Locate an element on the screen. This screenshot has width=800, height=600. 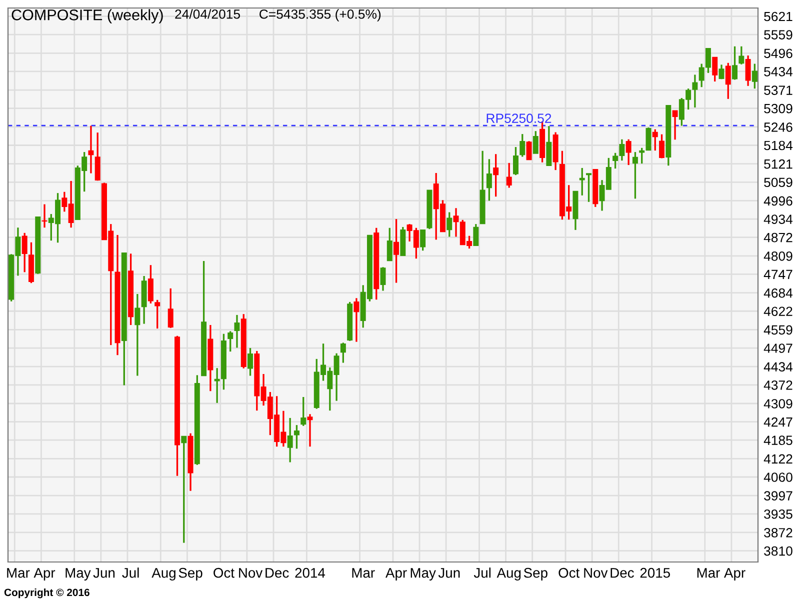
y-tick-label: 4747 is located at coordinates (778, 275).